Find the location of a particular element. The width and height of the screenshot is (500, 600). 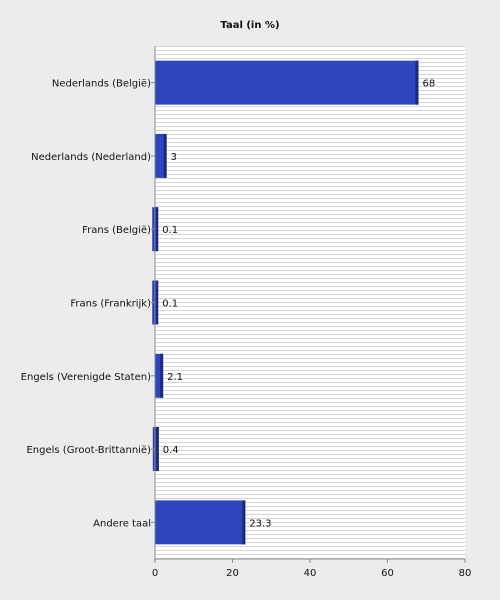

x-tick-label: 80 is located at coordinates (465, 573).